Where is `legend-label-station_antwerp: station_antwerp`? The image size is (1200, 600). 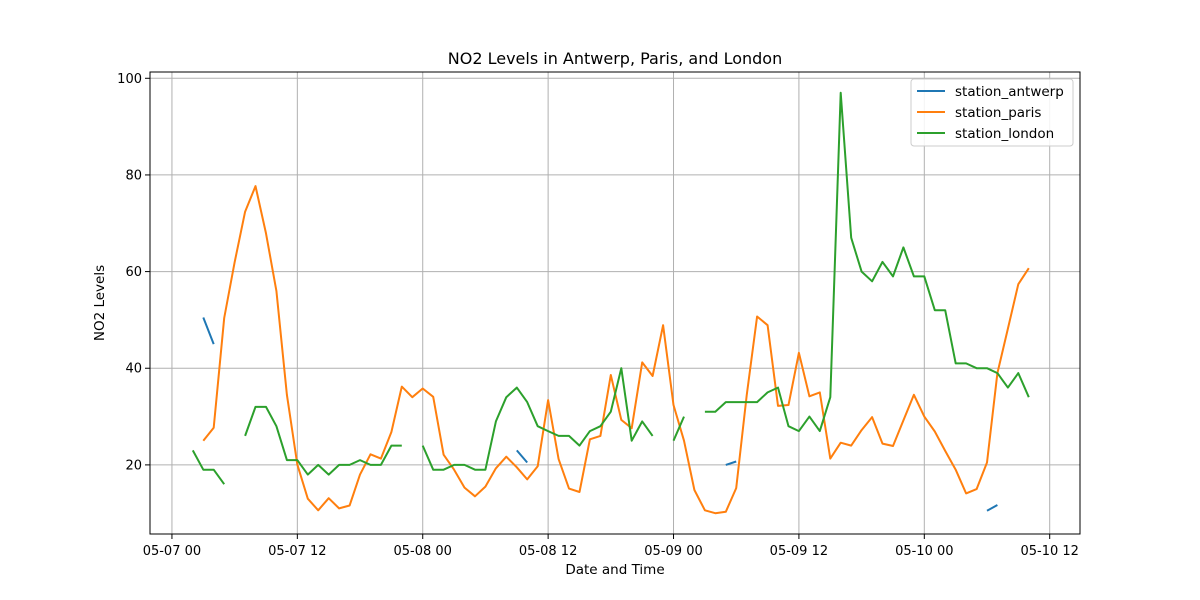
legend-label-station_antwerp: station_antwerp is located at coordinates (1009, 92).